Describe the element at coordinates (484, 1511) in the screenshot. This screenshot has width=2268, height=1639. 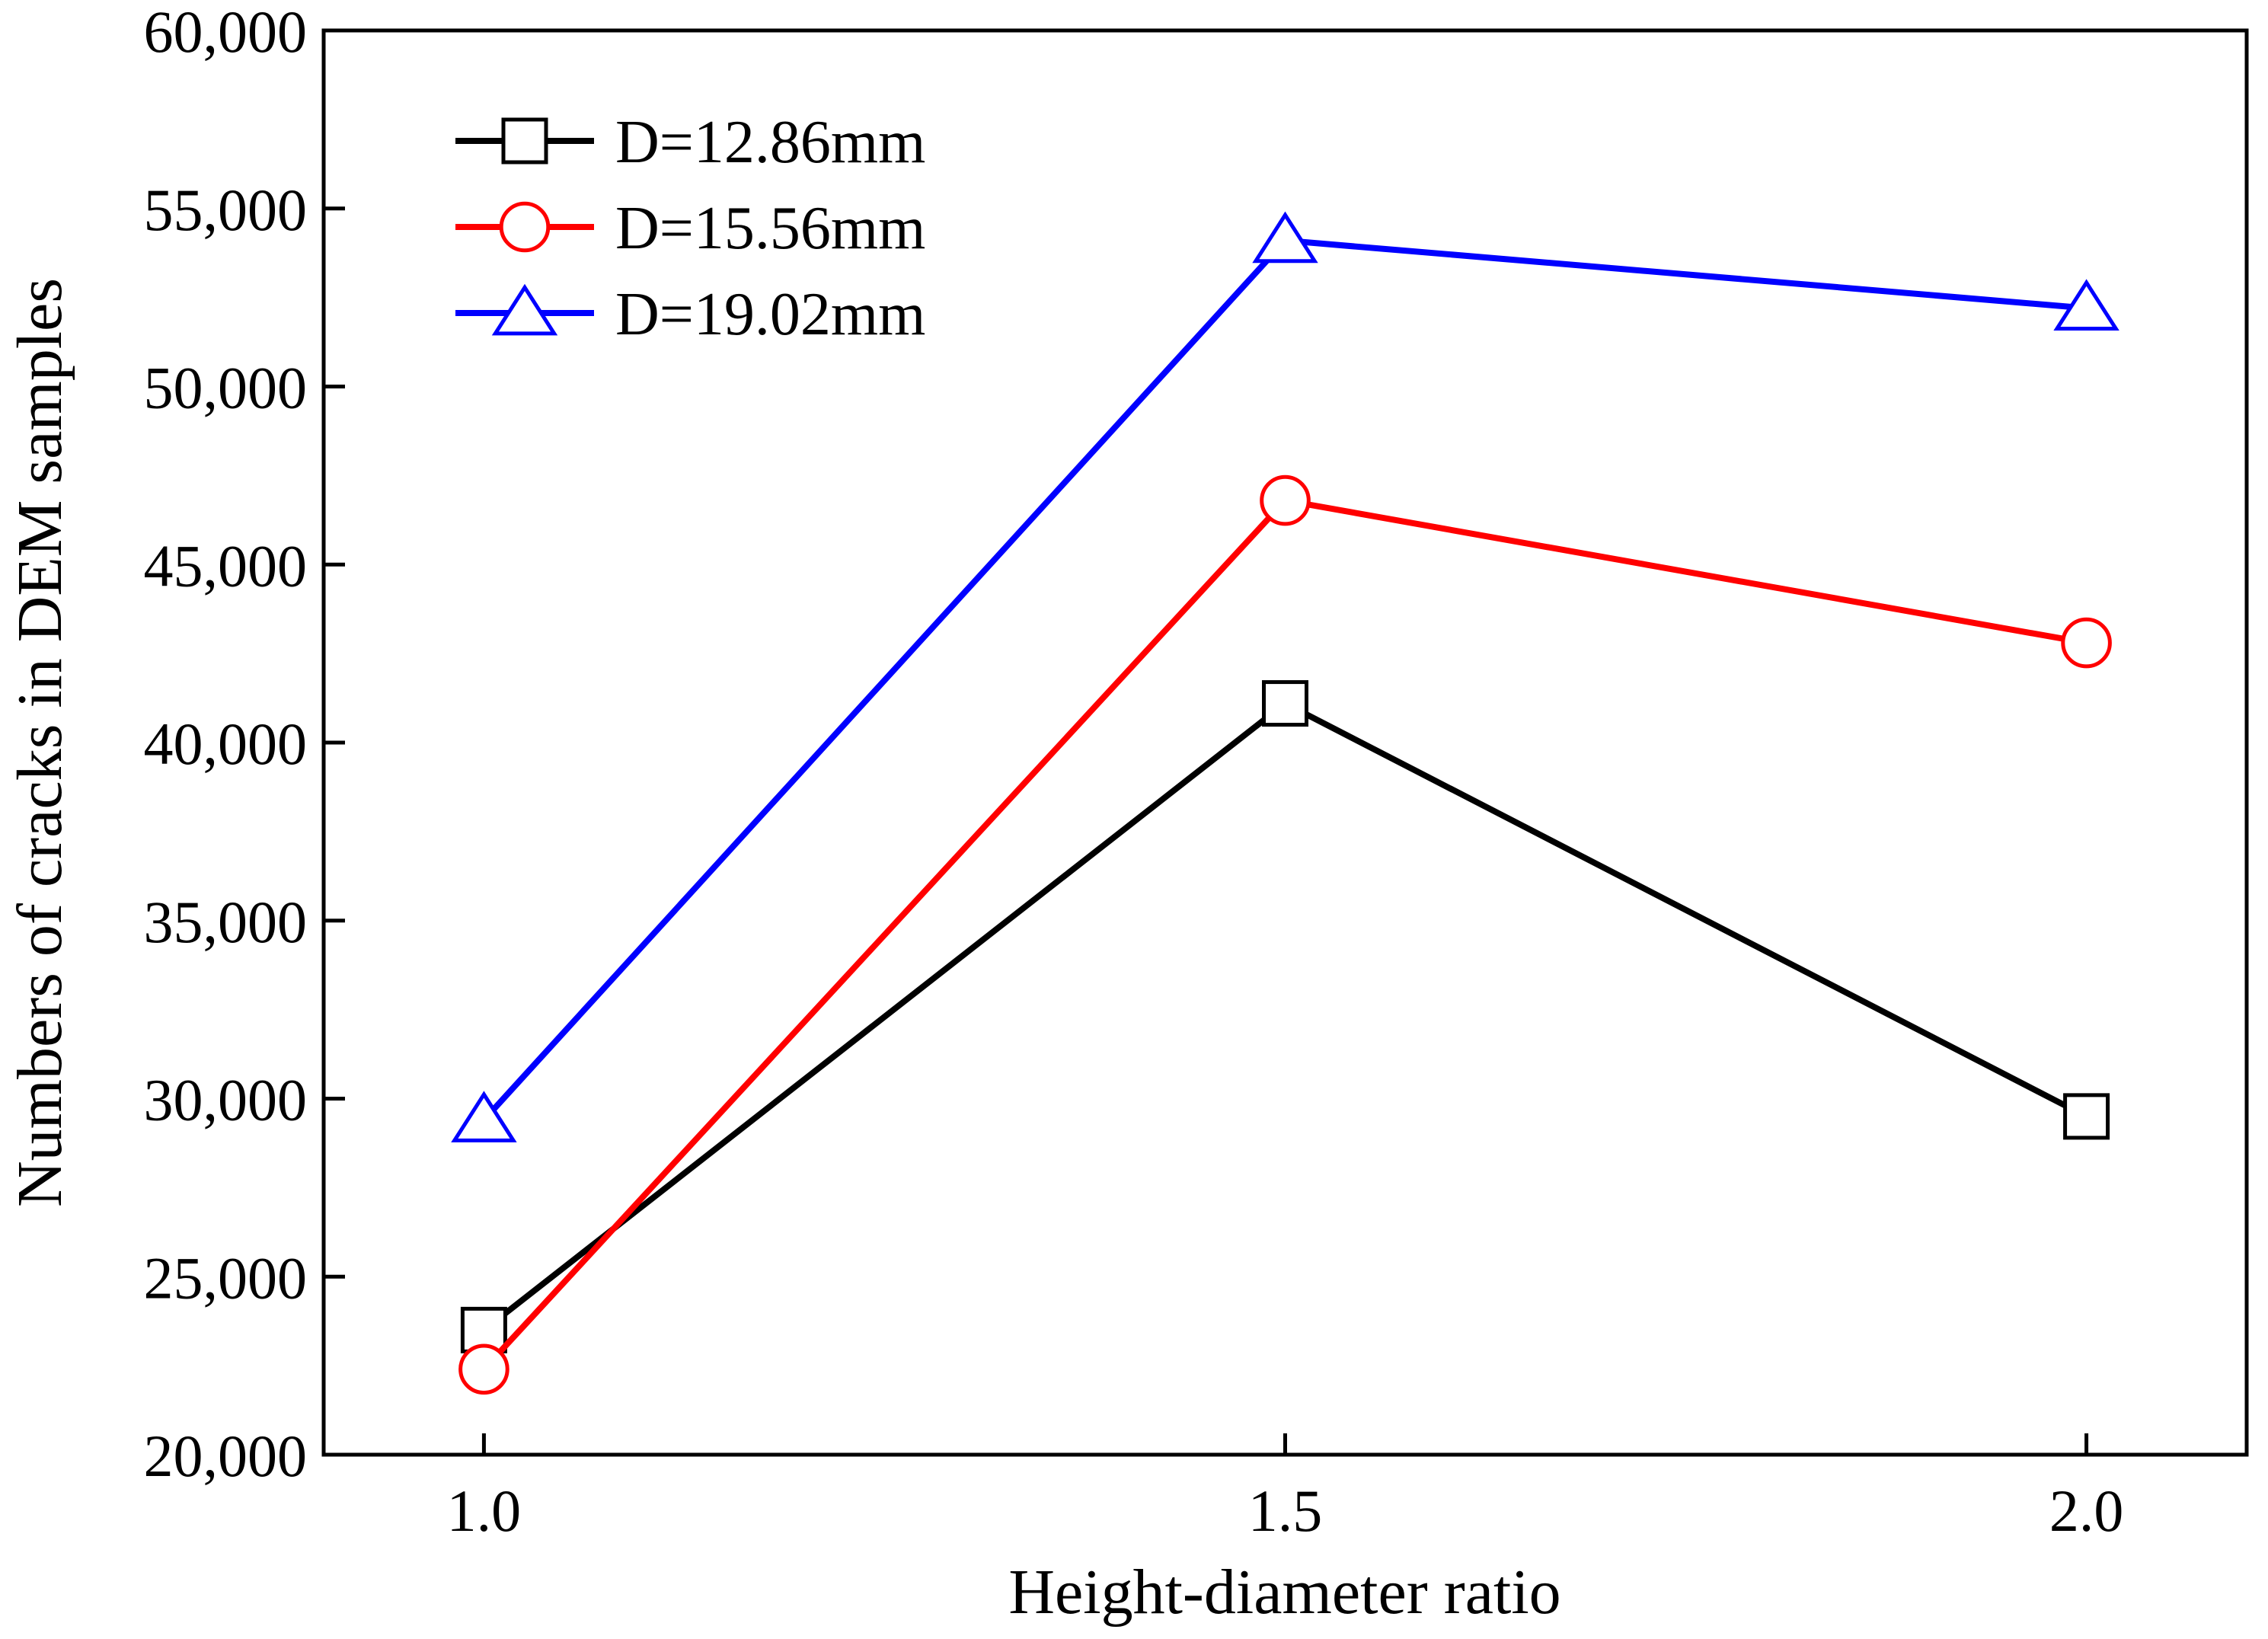
I see `x-tick-label: 1.0` at that location.